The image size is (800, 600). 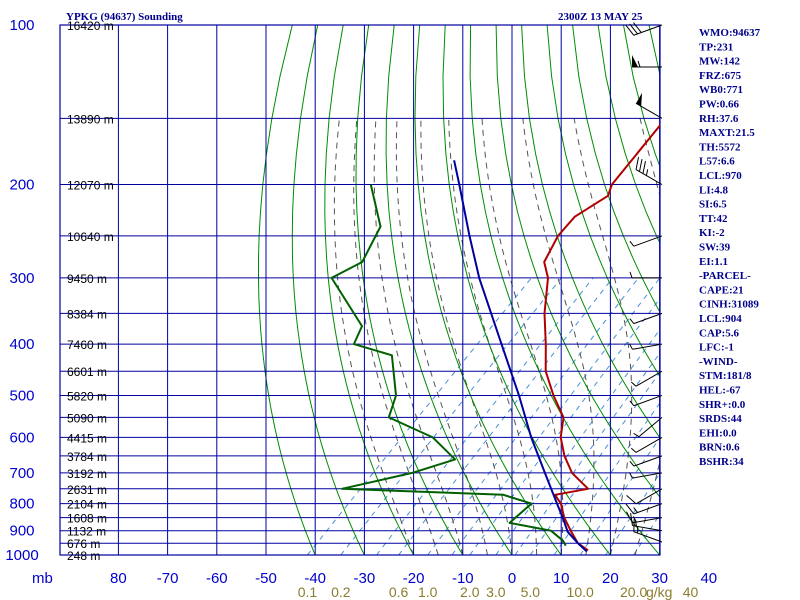 I want to click on height-label: 2631 m, so click(x=87, y=490).